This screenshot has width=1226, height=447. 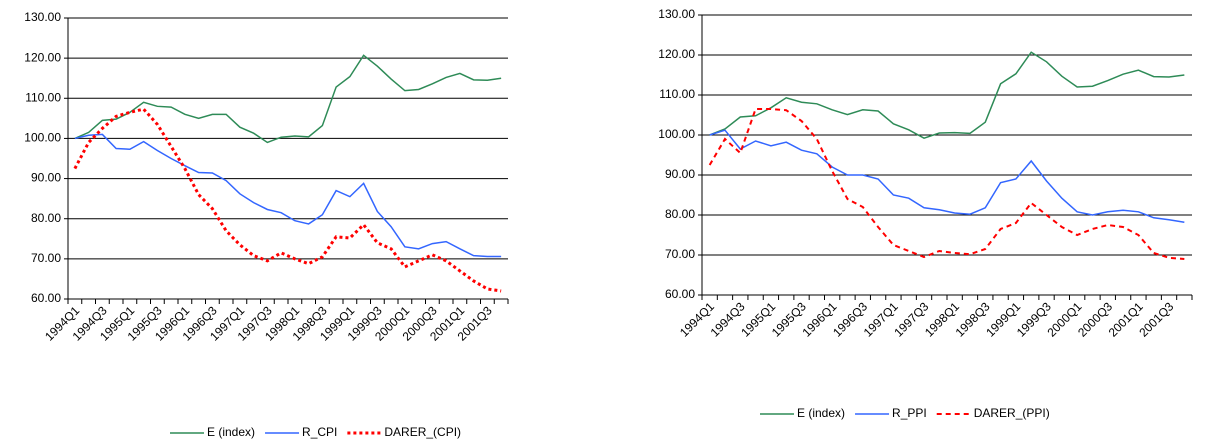 I want to click on legend-label: DARER_(CPI), so click(x=422, y=432).